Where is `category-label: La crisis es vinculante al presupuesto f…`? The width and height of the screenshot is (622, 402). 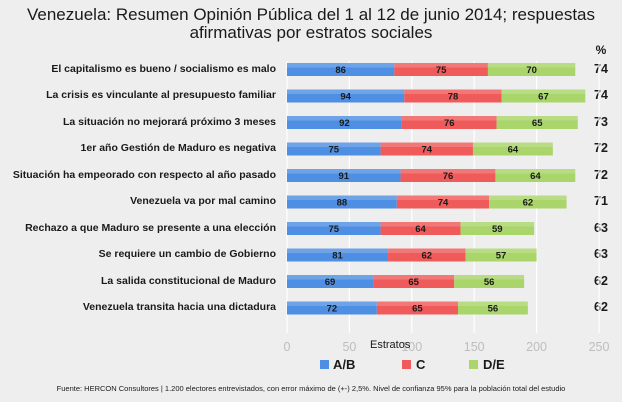
category-label: La crisis es vinculante al presupuesto f… is located at coordinates (161, 95).